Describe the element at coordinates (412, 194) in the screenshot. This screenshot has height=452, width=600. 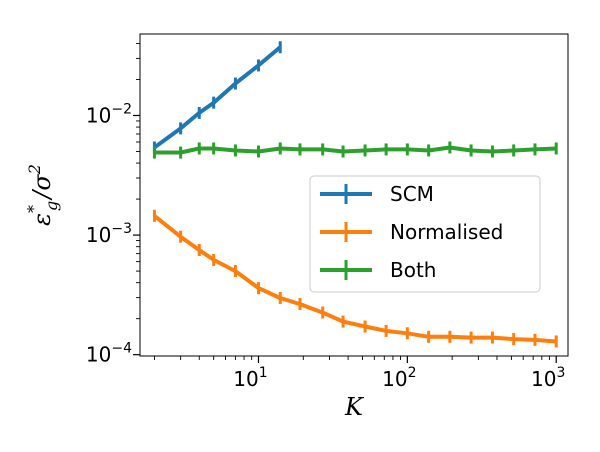
I see `legend-label: SCM` at that location.